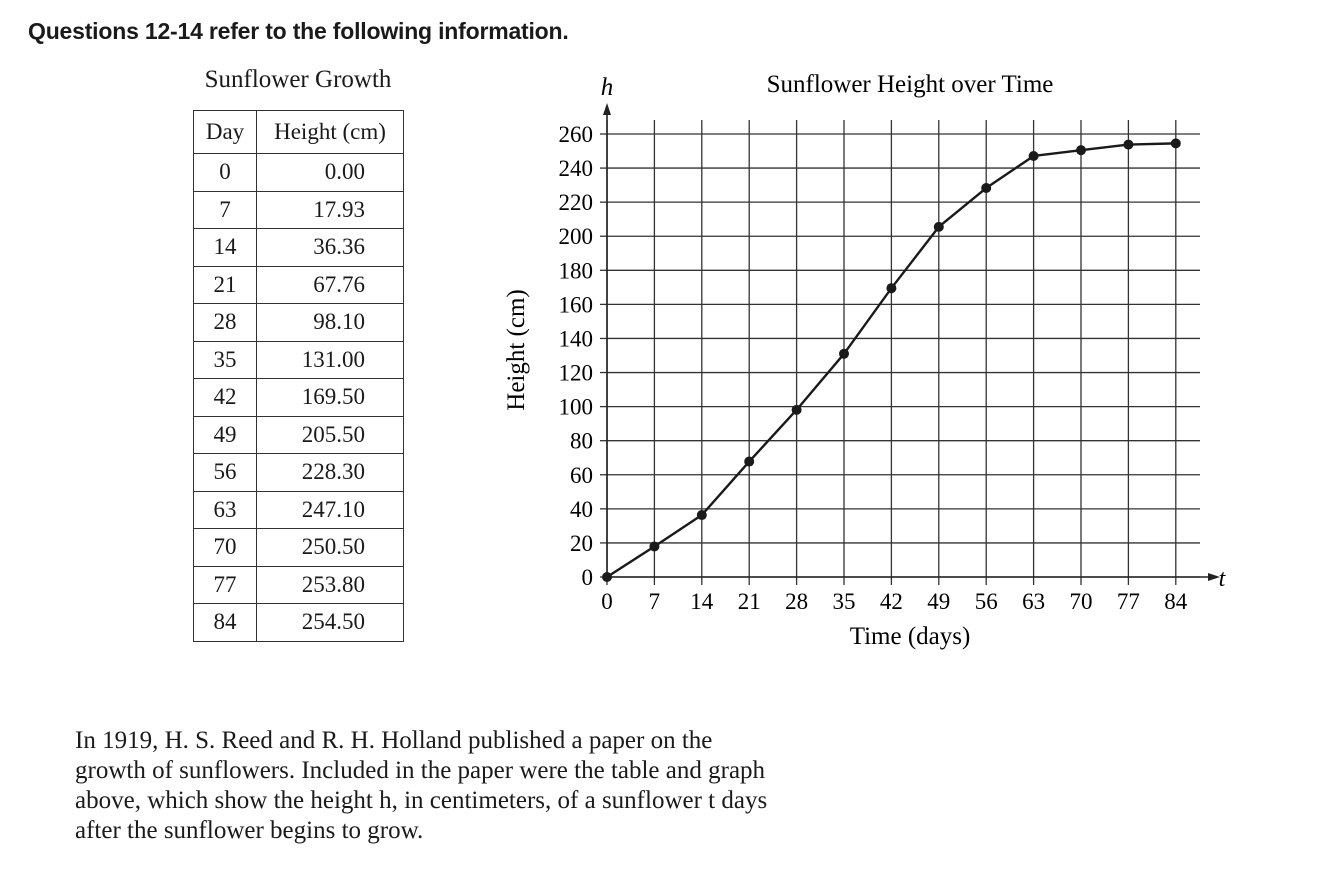 The image size is (1322, 880). Describe the element at coordinates (581, 441) in the screenshot. I see `y-tick-label: 80` at that location.